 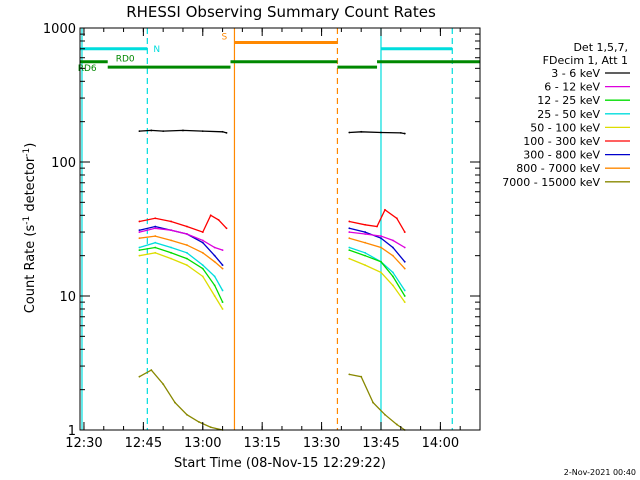 What do you see at coordinates (568, 100) in the screenshot?
I see `legend-label-2: 12 - 25 keV` at bounding box center [568, 100].